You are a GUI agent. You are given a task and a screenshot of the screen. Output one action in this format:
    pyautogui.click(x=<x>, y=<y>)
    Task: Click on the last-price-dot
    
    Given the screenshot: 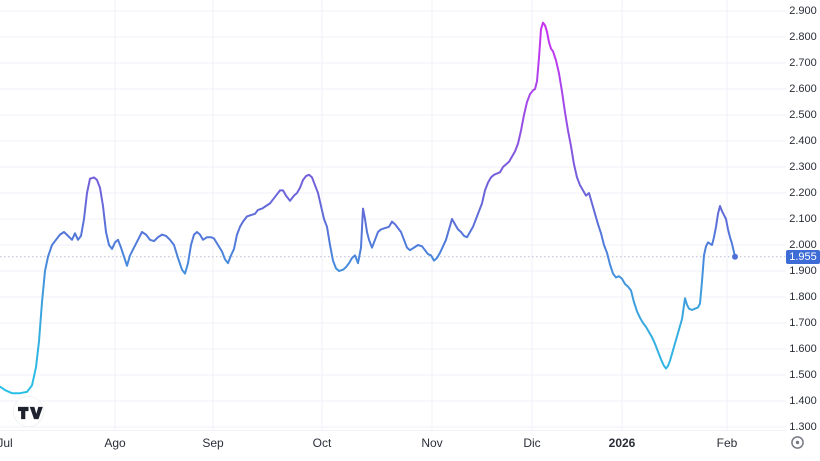 What is the action you would take?
    pyautogui.click(x=735, y=256)
    